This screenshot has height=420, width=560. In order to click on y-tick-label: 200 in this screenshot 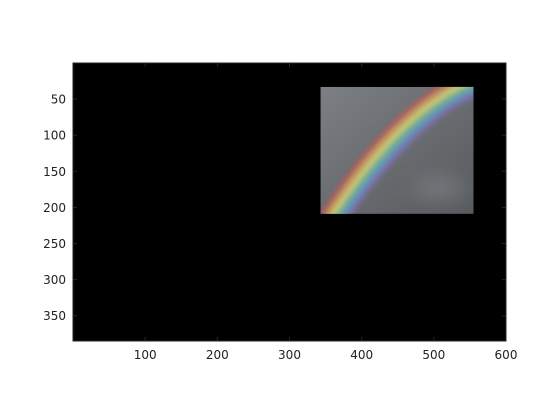, I will do `click(54, 208)`.